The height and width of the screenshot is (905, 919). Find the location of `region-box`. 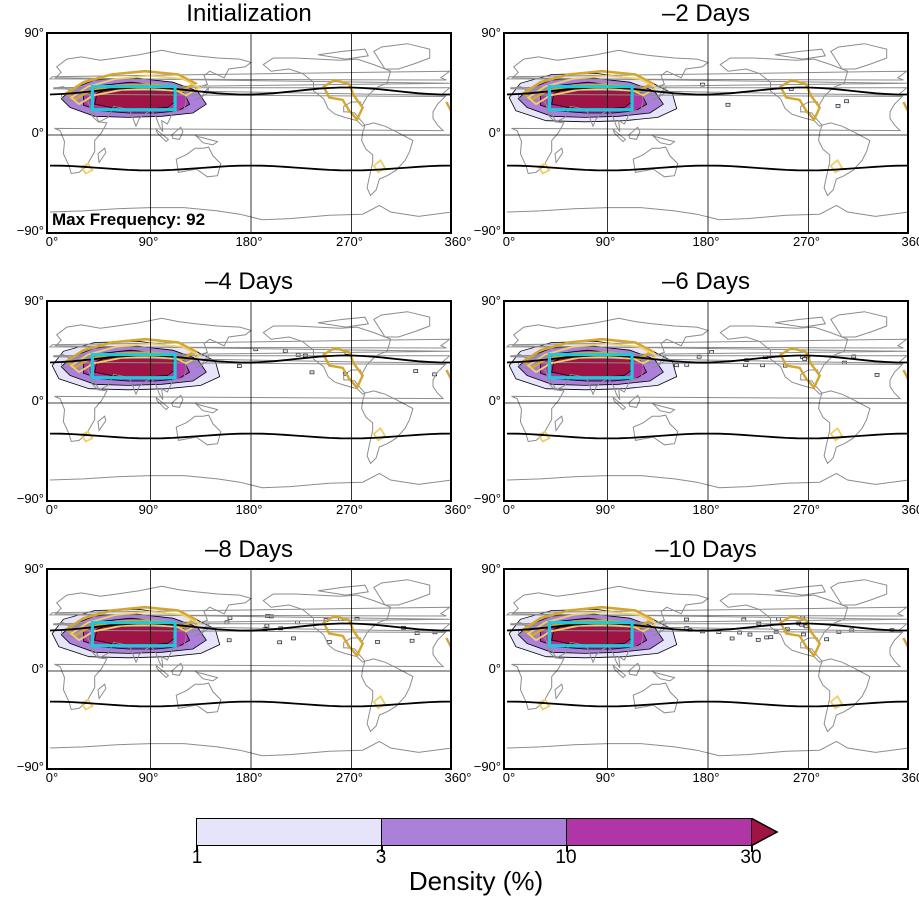

region-box is located at coordinates (133, 98).